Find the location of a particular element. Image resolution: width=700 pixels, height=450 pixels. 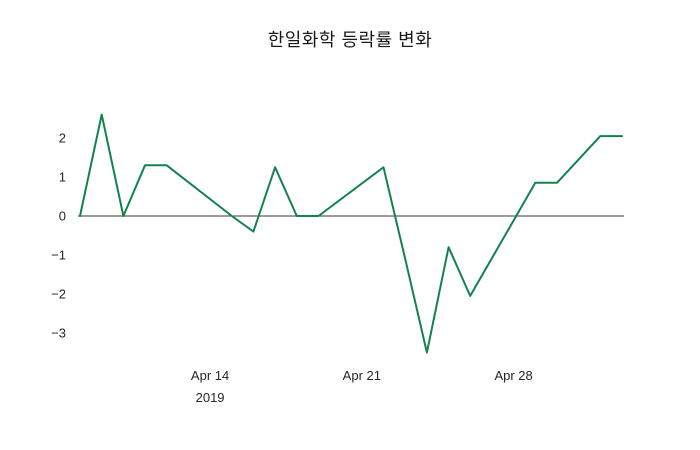

x-tick-year-label: 2019 is located at coordinates (210, 397).